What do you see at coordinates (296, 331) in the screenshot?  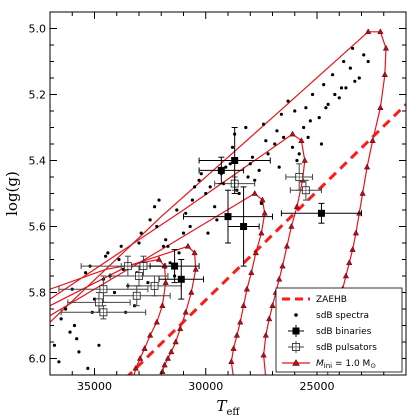 I see `legend-binaries-swatch` at bounding box center [296, 331].